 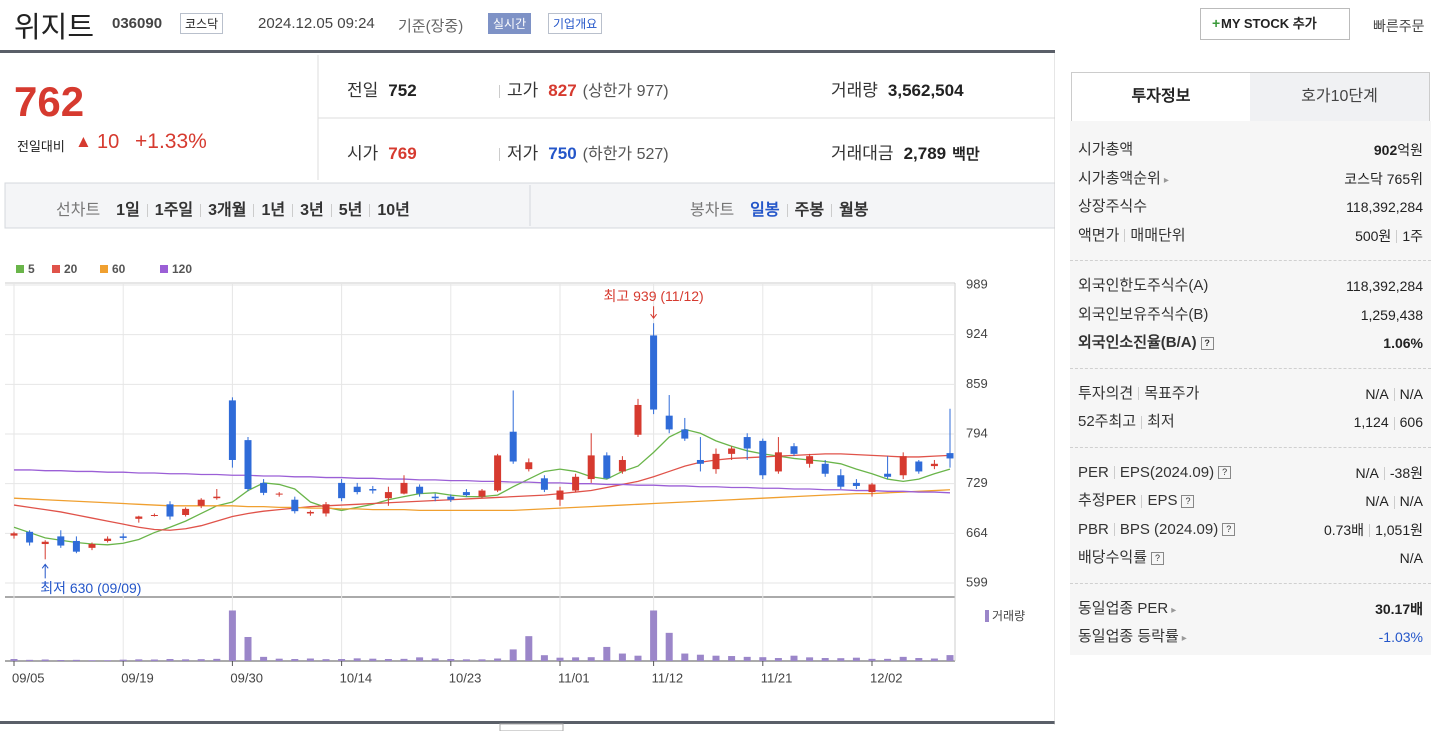 I want to click on period: 1년, so click(x=273, y=210).